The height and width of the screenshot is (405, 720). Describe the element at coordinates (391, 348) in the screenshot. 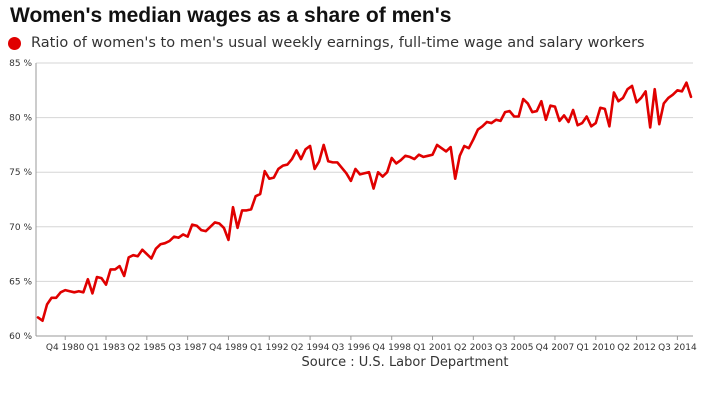

I see `x-tick-label: Q4 1998` at that location.